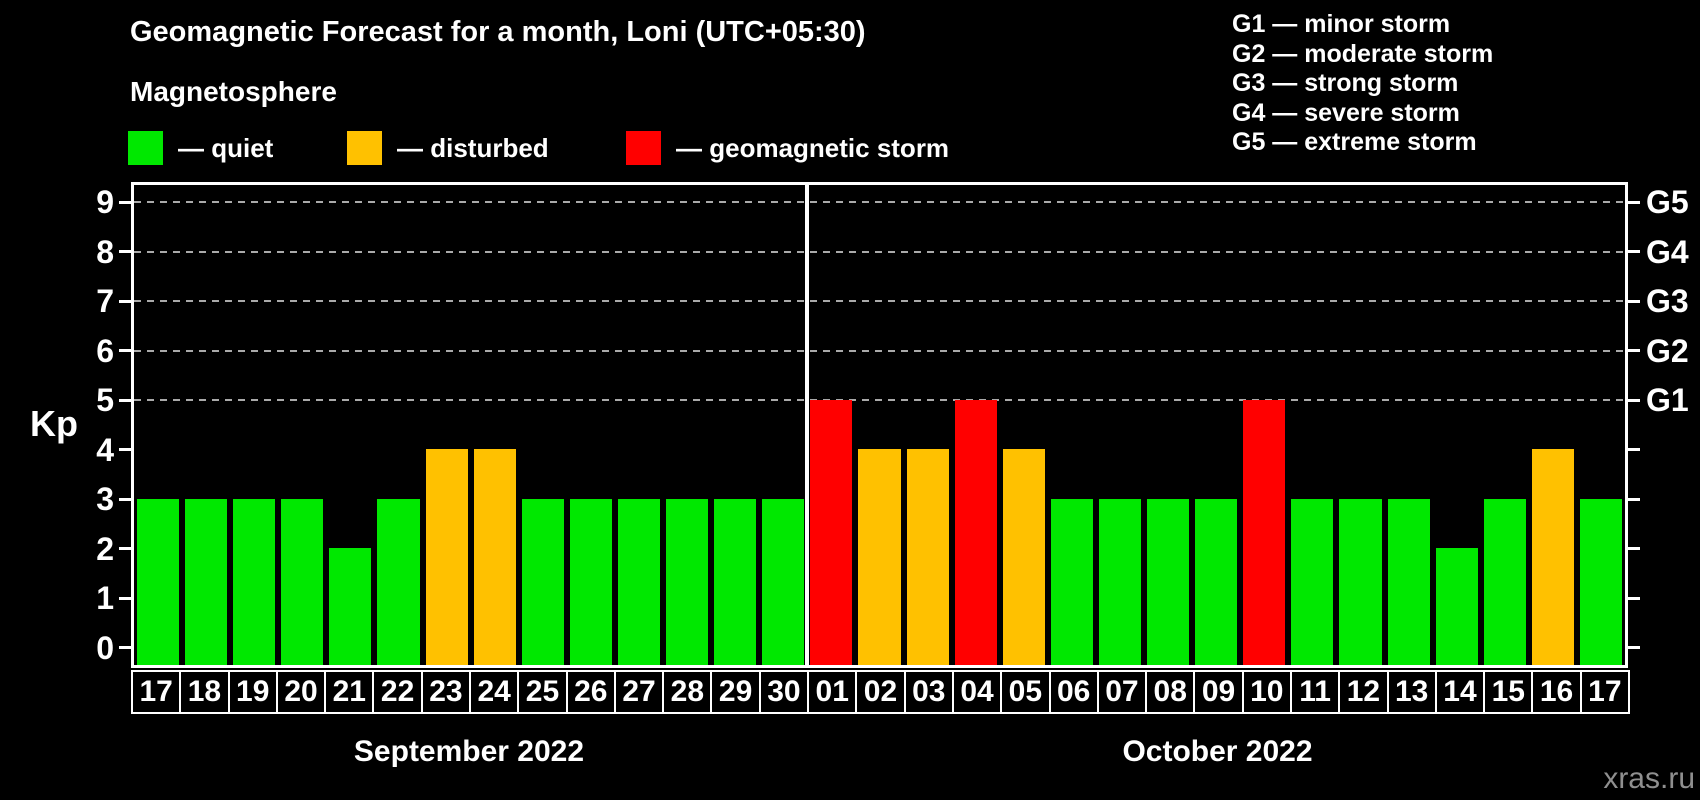 The image size is (1700, 800). What do you see at coordinates (105, 350) in the screenshot?
I see `y-tick-label: 6` at bounding box center [105, 350].